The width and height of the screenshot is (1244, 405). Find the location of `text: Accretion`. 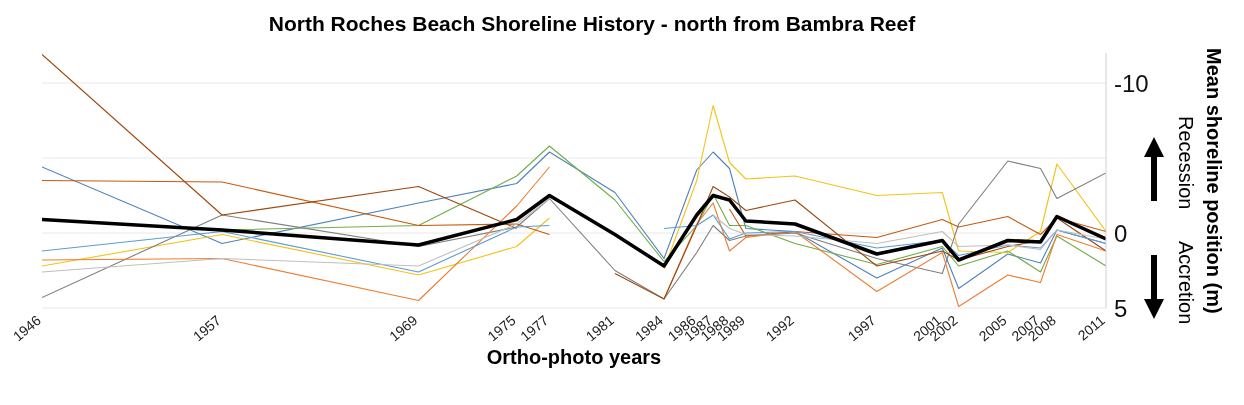

text: Accretion is located at coordinates (1185, 284).